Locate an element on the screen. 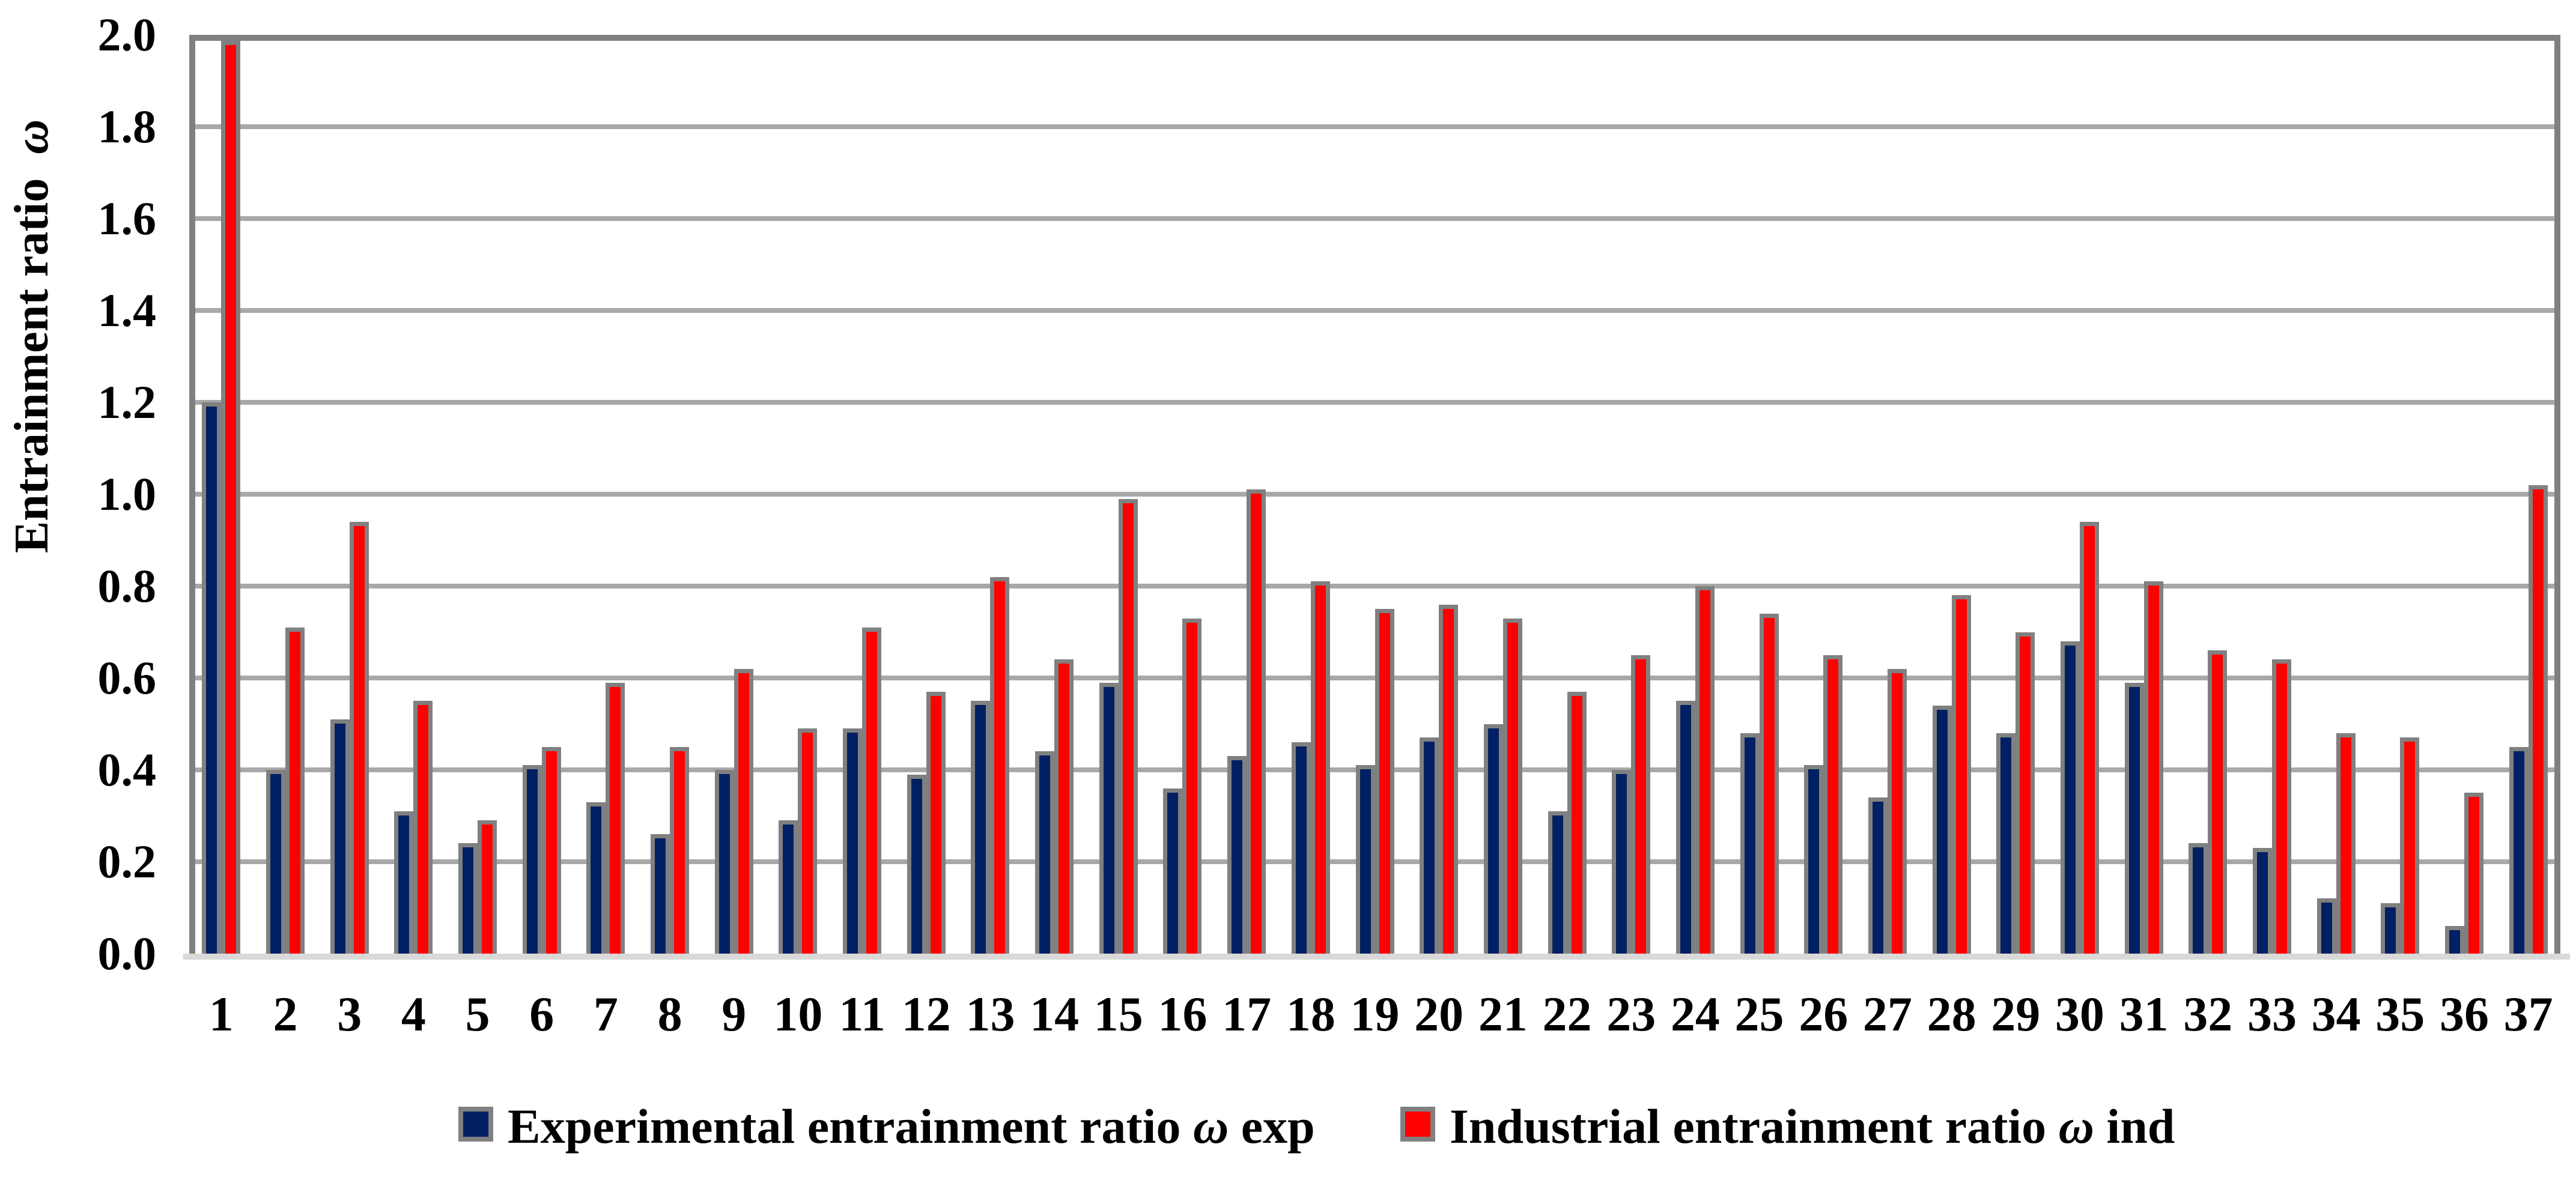 This screenshot has width=2576, height=1180. x-tick-label-16: 16 is located at coordinates (1183, 1014).